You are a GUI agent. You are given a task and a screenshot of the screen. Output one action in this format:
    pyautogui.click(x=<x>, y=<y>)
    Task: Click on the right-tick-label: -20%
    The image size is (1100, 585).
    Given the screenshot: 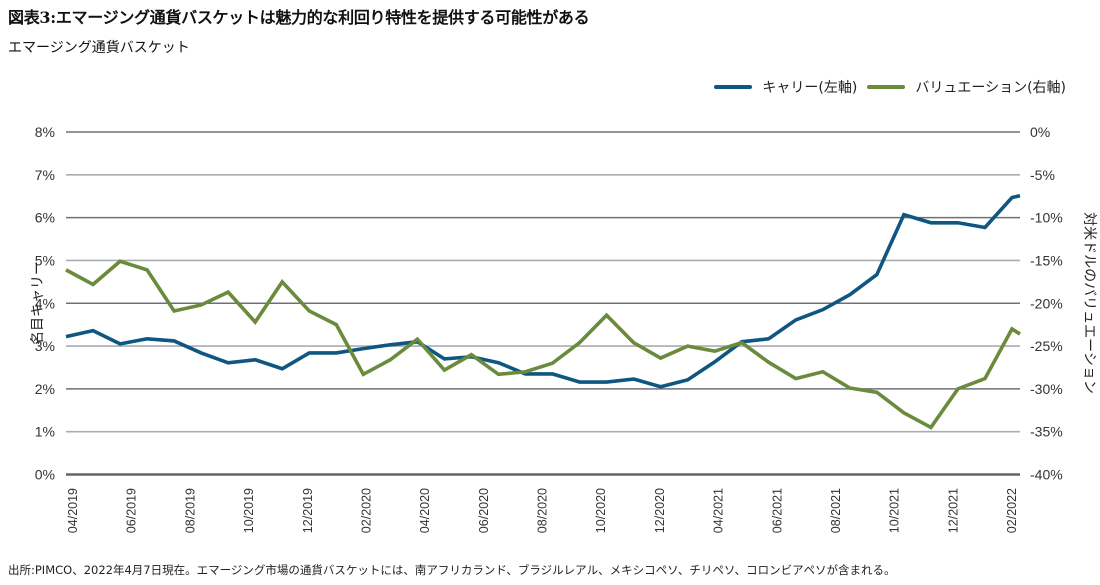 What is the action you would take?
    pyautogui.click(x=1046, y=303)
    